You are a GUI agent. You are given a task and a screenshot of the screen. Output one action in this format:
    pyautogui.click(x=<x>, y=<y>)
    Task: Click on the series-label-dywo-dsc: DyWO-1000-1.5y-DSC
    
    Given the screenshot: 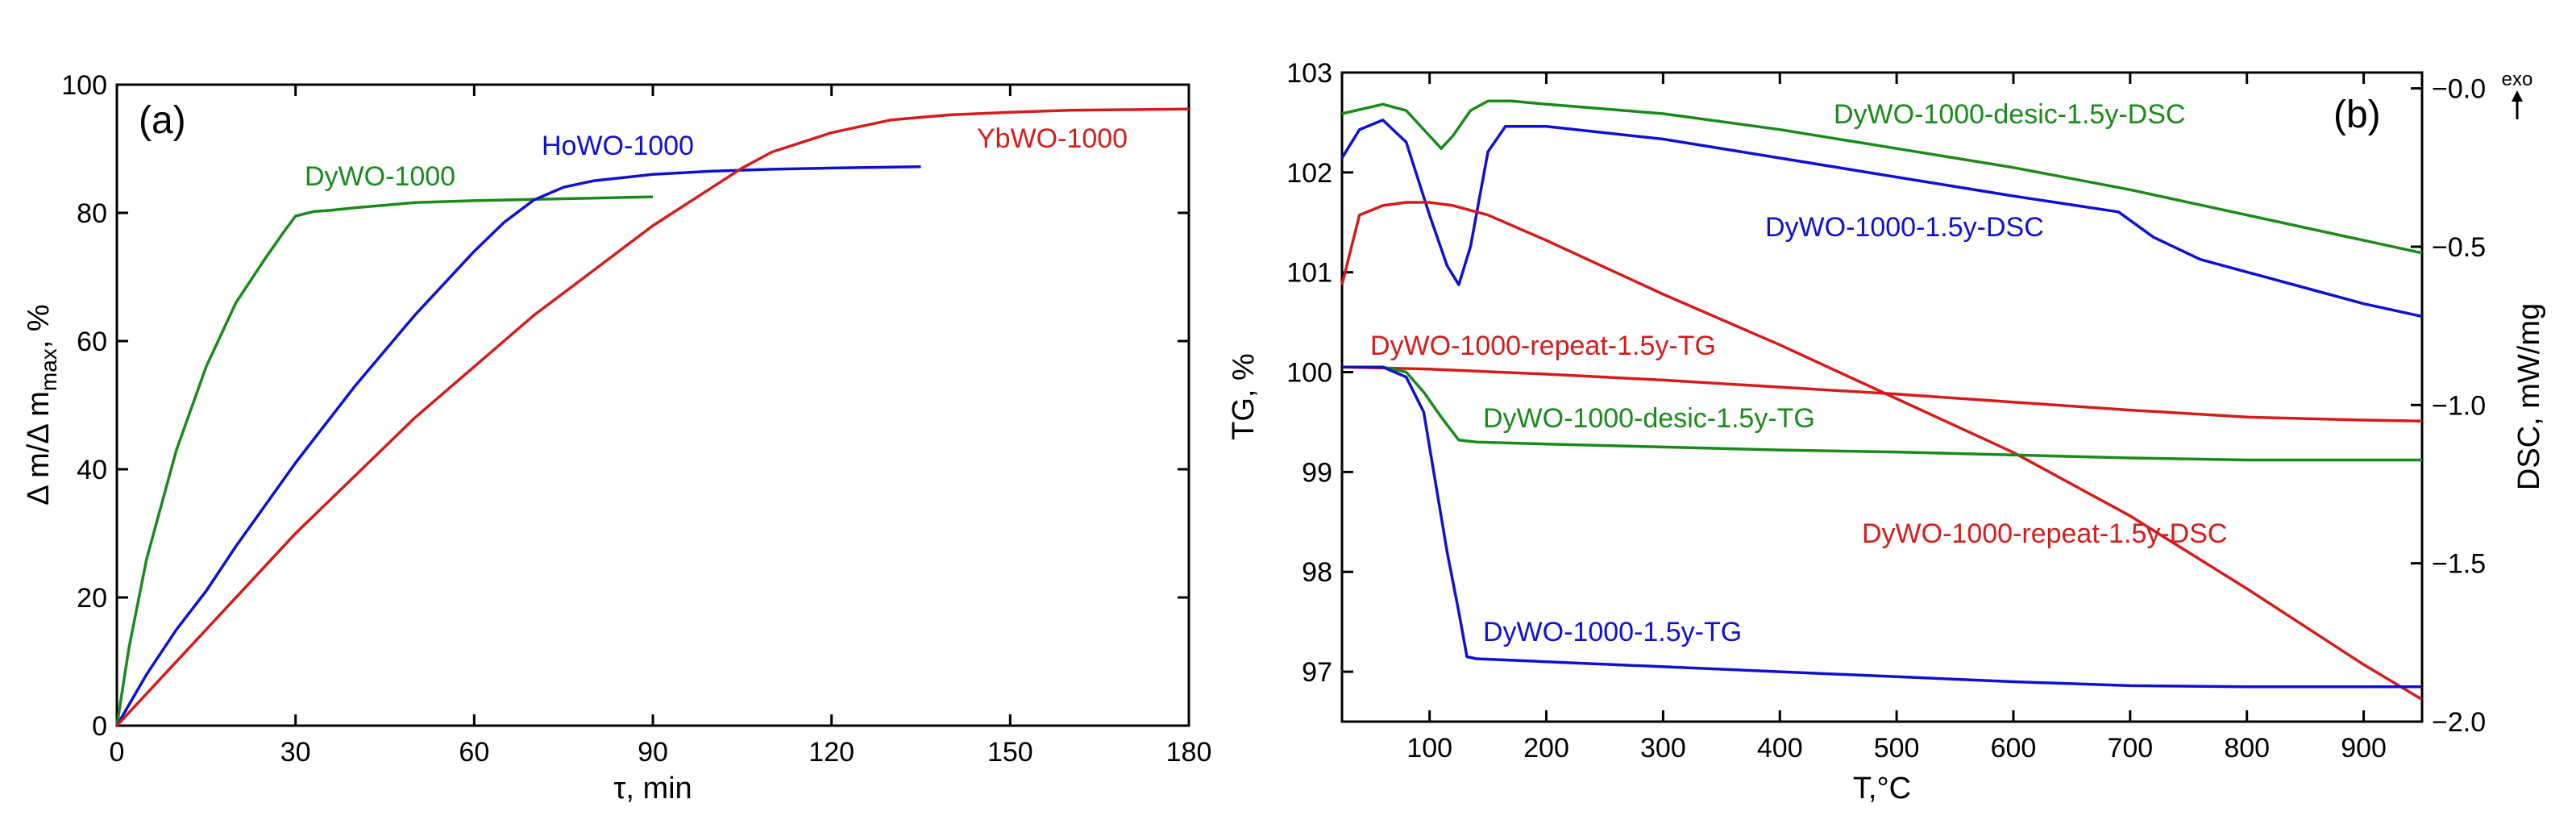 What is the action you would take?
    pyautogui.click(x=1904, y=227)
    